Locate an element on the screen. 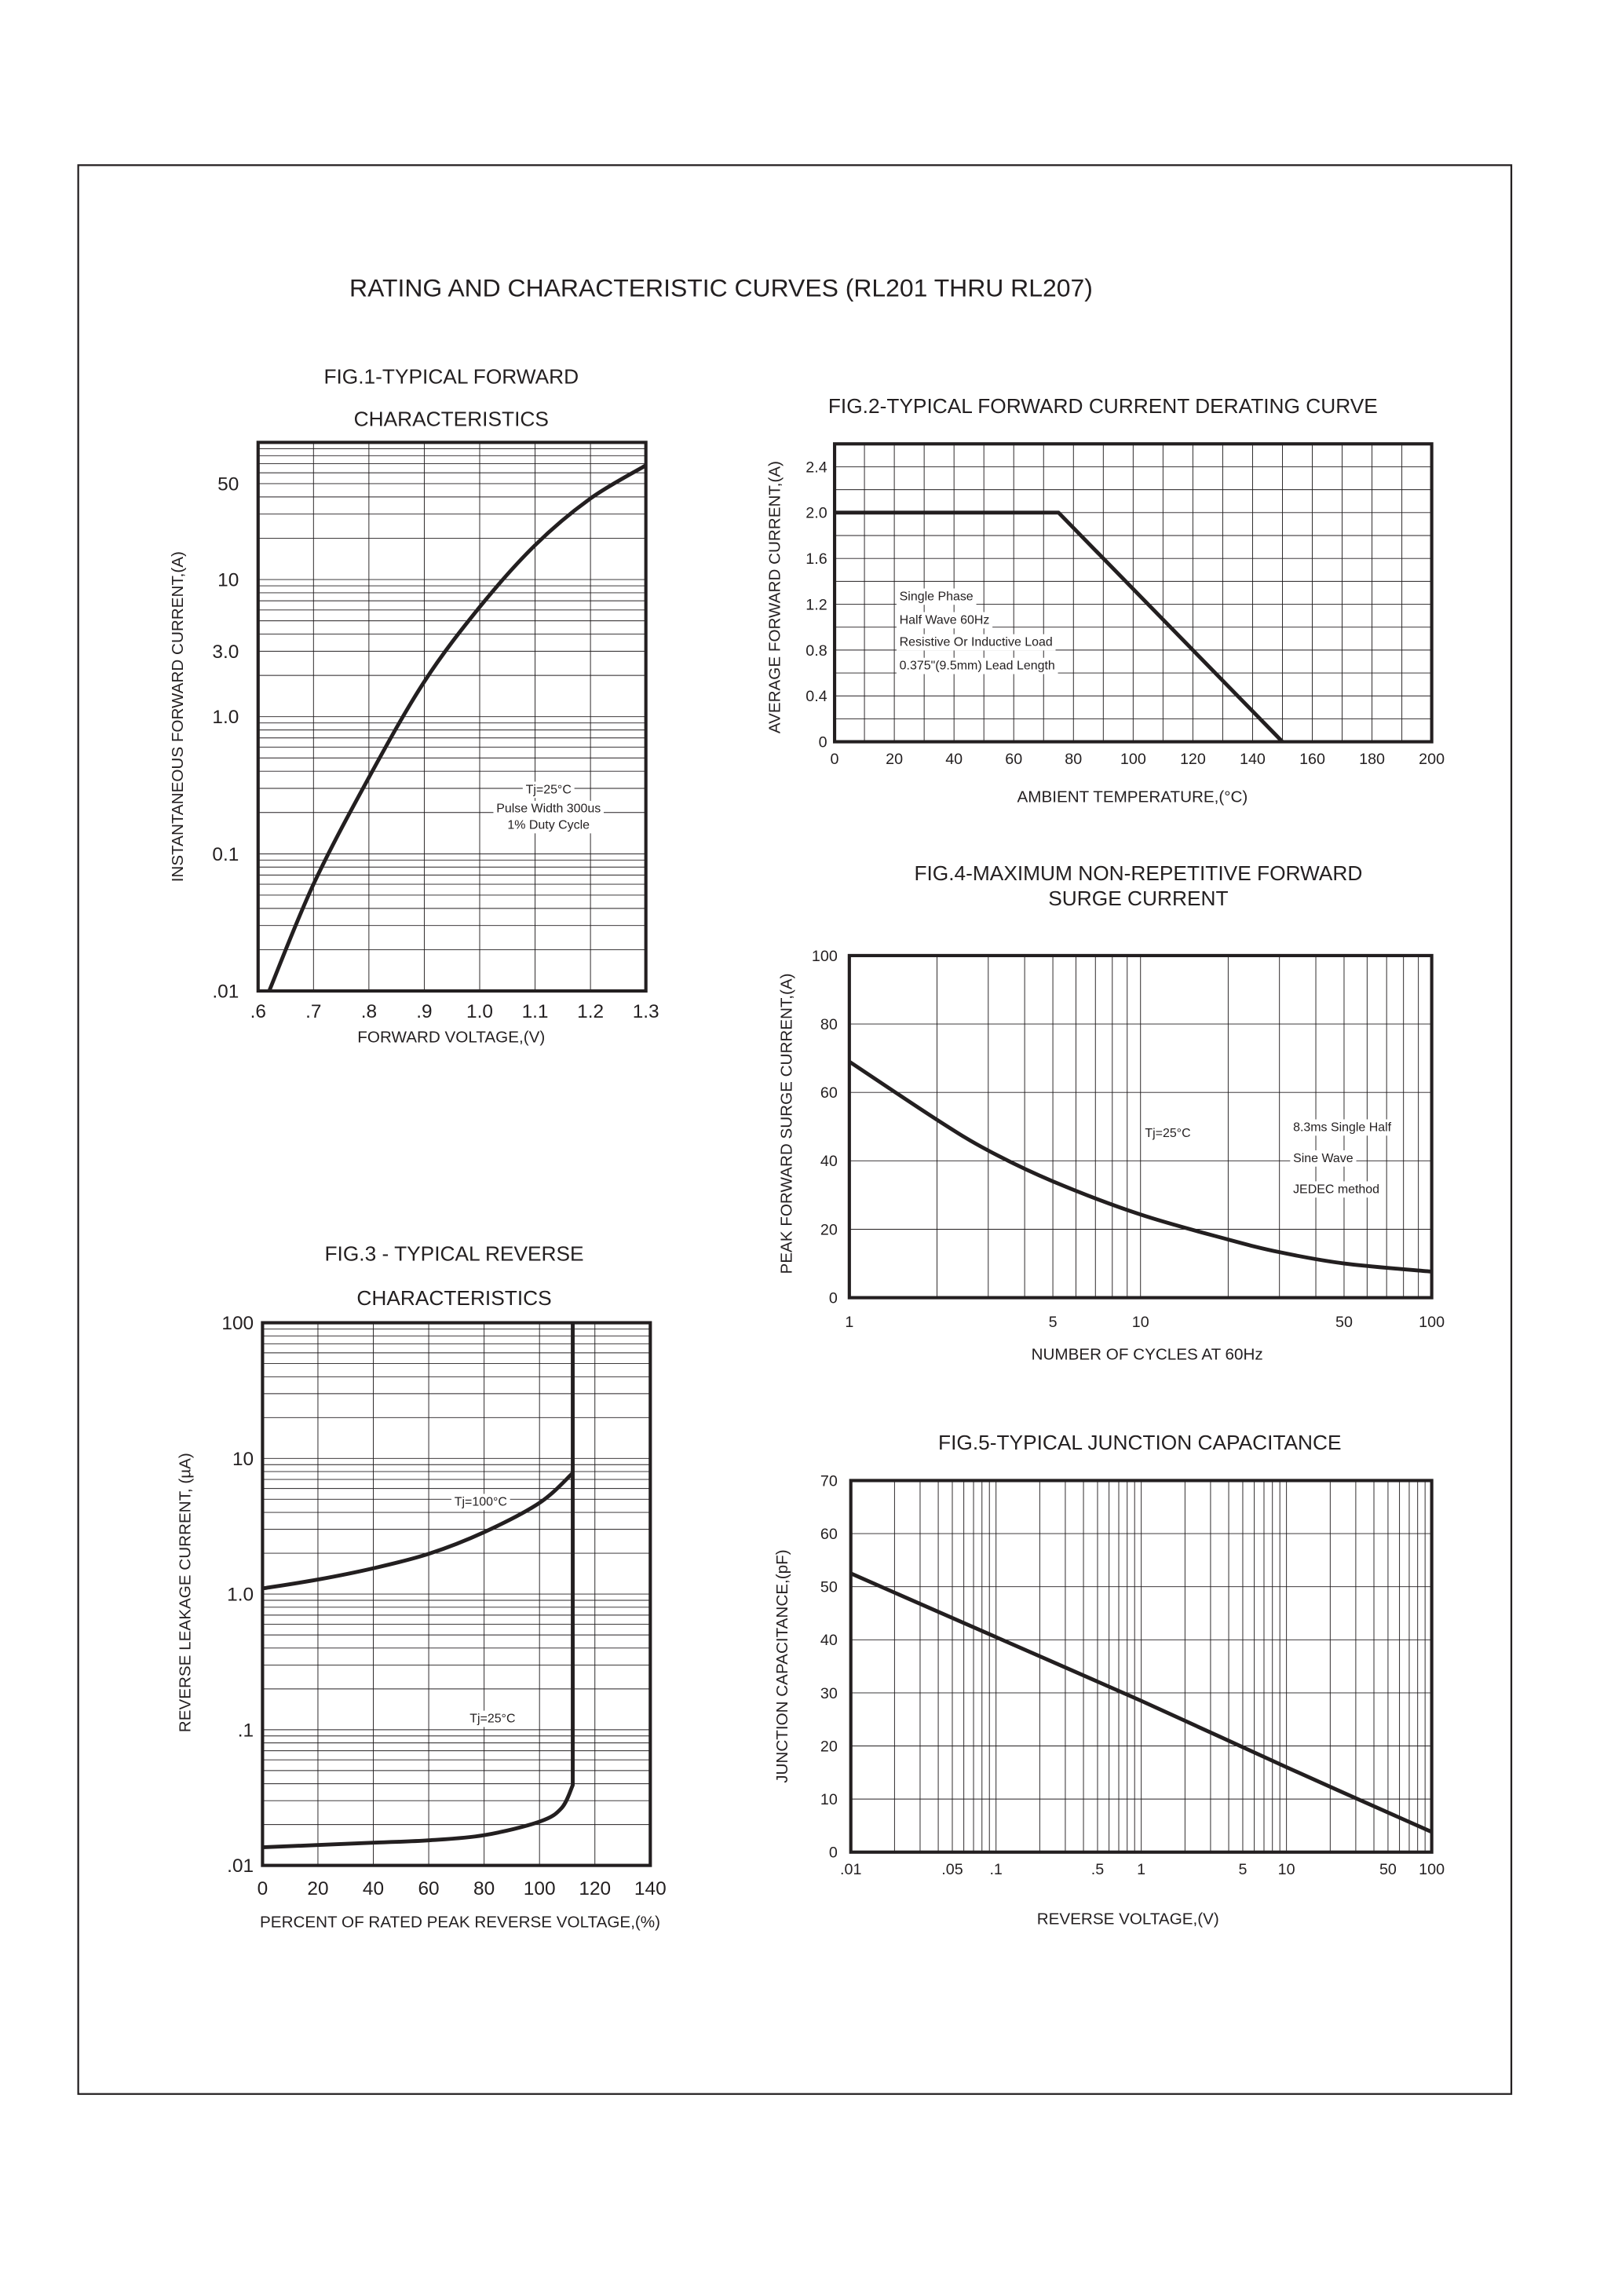 The width and height of the screenshot is (1622, 2296). chart-title: FIG.3 - TYPICAL REVERSE is located at coordinates (453, 1254).